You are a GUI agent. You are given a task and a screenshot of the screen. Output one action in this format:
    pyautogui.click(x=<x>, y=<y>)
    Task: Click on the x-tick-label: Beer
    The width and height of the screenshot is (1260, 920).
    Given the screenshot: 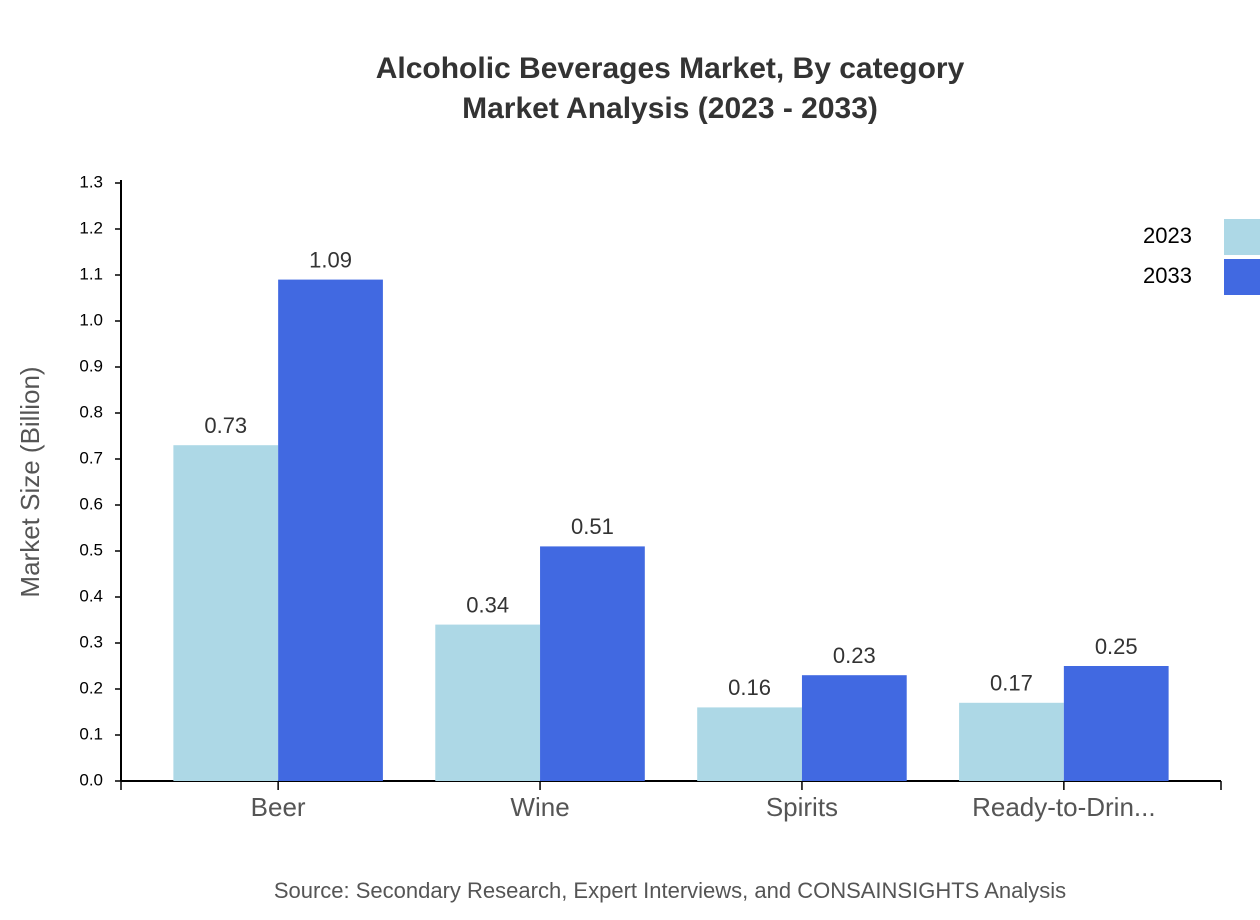 What is the action you would take?
    pyautogui.click(x=278, y=807)
    